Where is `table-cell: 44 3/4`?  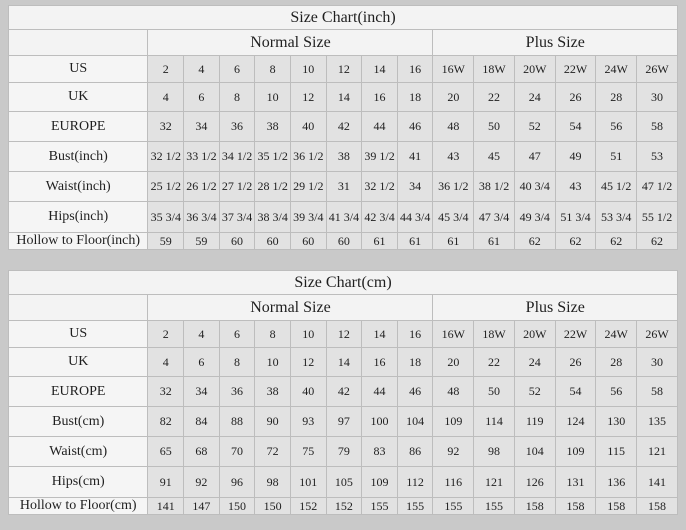
table-cell: 44 3/4 is located at coordinates (415, 217).